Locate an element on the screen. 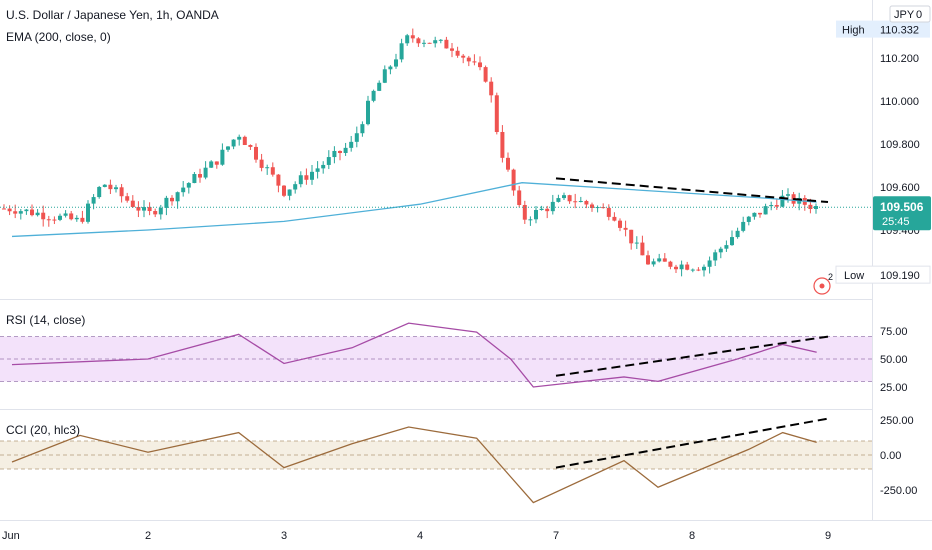  high-tag-label: High is located at coordinates (853, 31).